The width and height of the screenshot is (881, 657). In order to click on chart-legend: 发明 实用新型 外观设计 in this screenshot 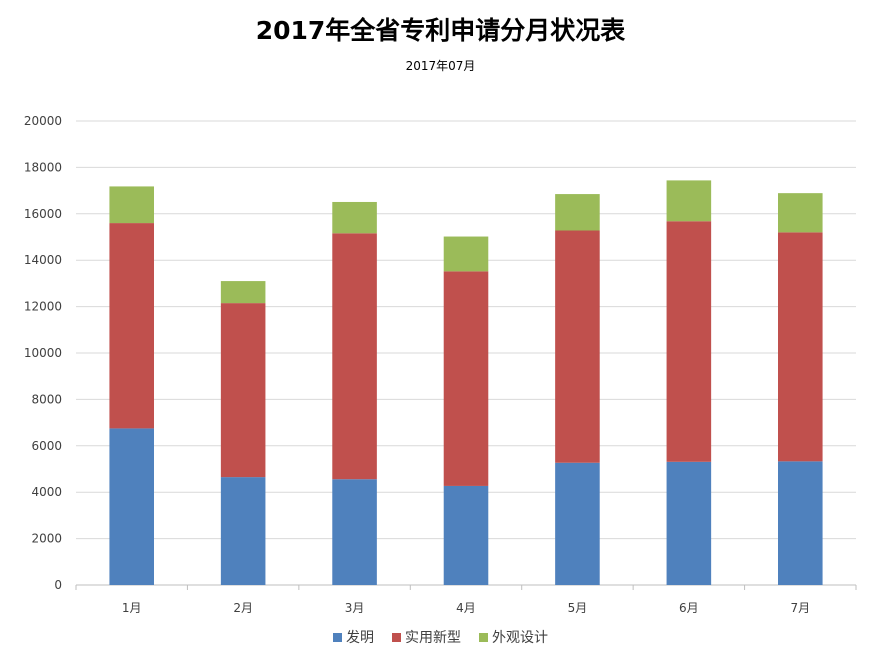, I will do `click(440, 637)`.